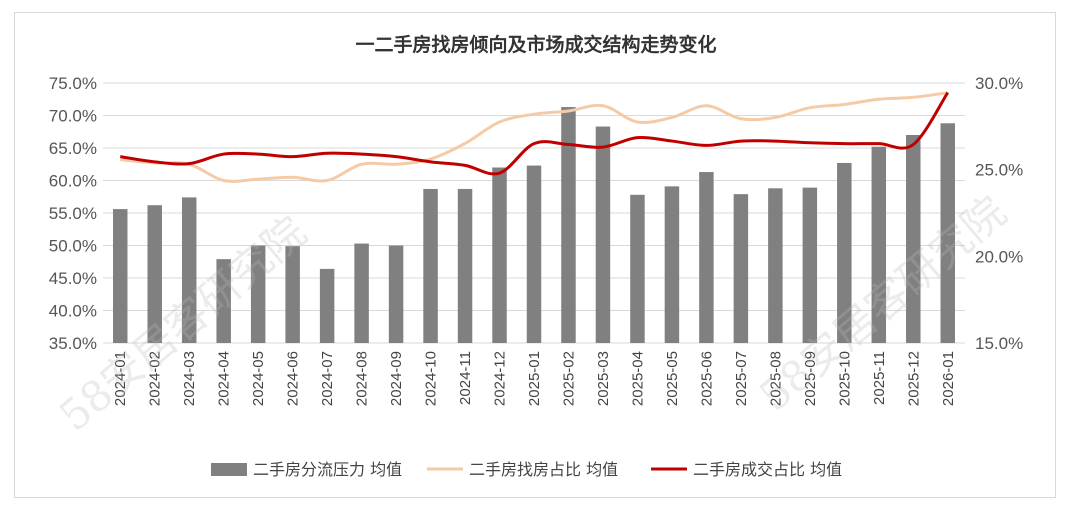 This screenshot has width=1074, height=516. I want to click on right-tick-label: 20.0%, so click(999, 256).